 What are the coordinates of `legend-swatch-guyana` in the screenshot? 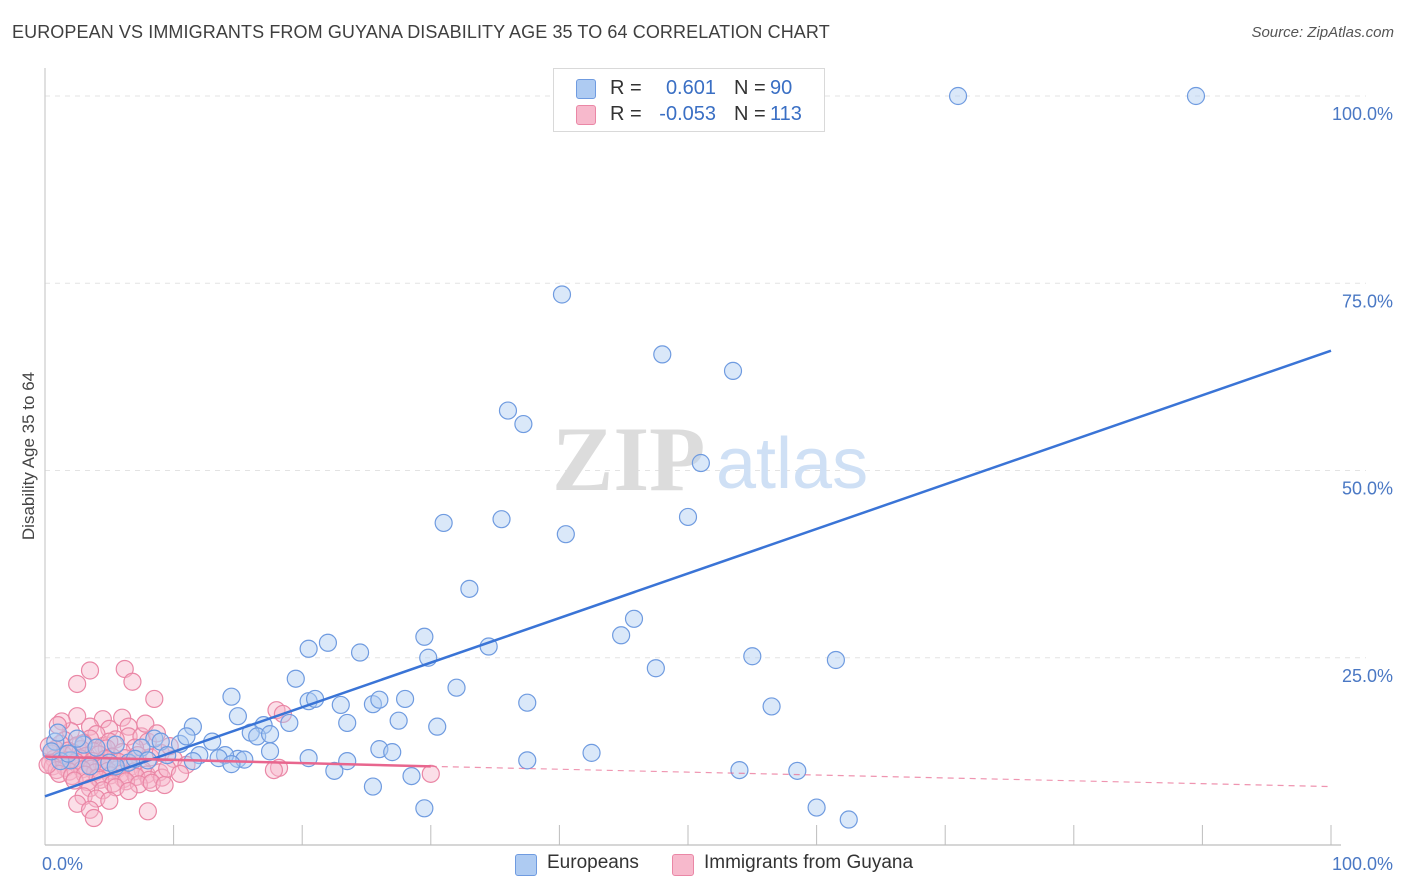 It's located at (683, 865).